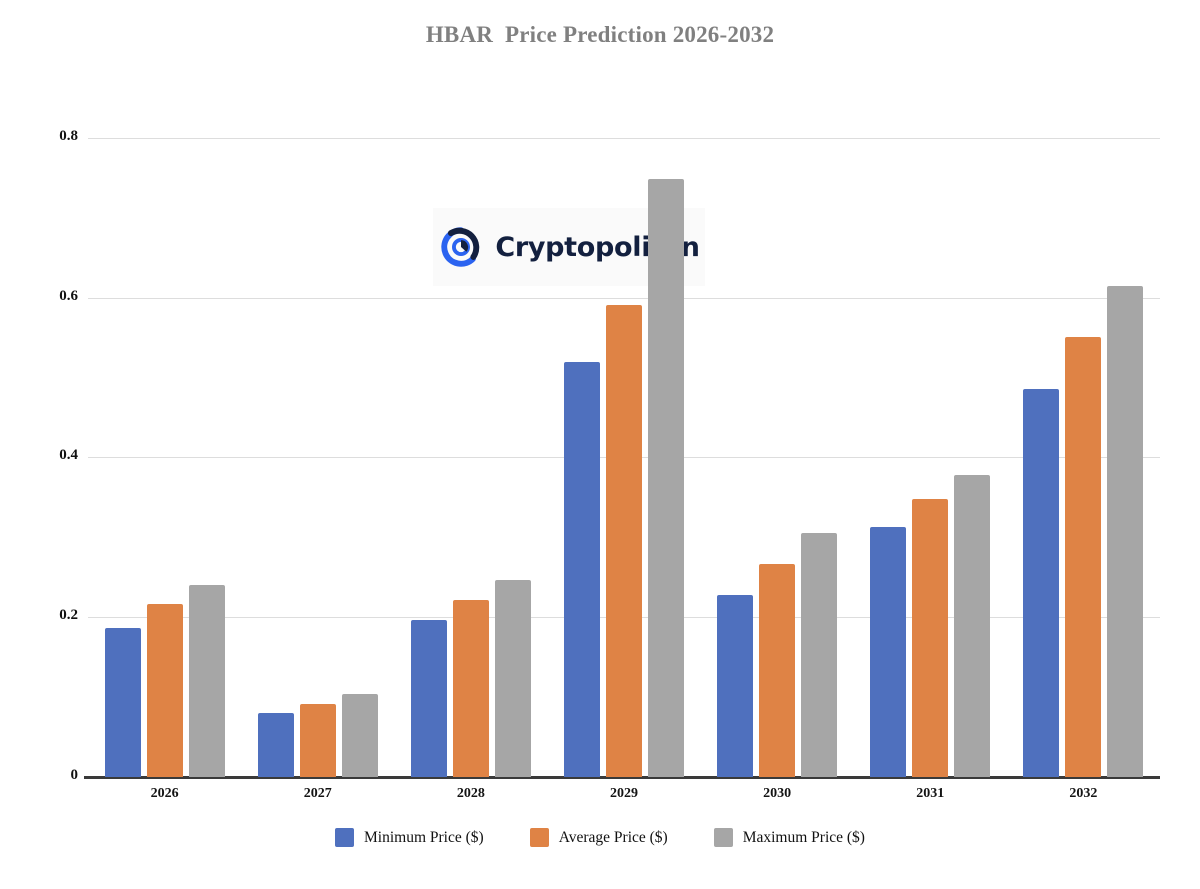 This screenshot has width=1200, height=889. Describe the element at coordinates (68, 135) in the screenshot. I see `y-axis-tick-label: 0.8` at that location.